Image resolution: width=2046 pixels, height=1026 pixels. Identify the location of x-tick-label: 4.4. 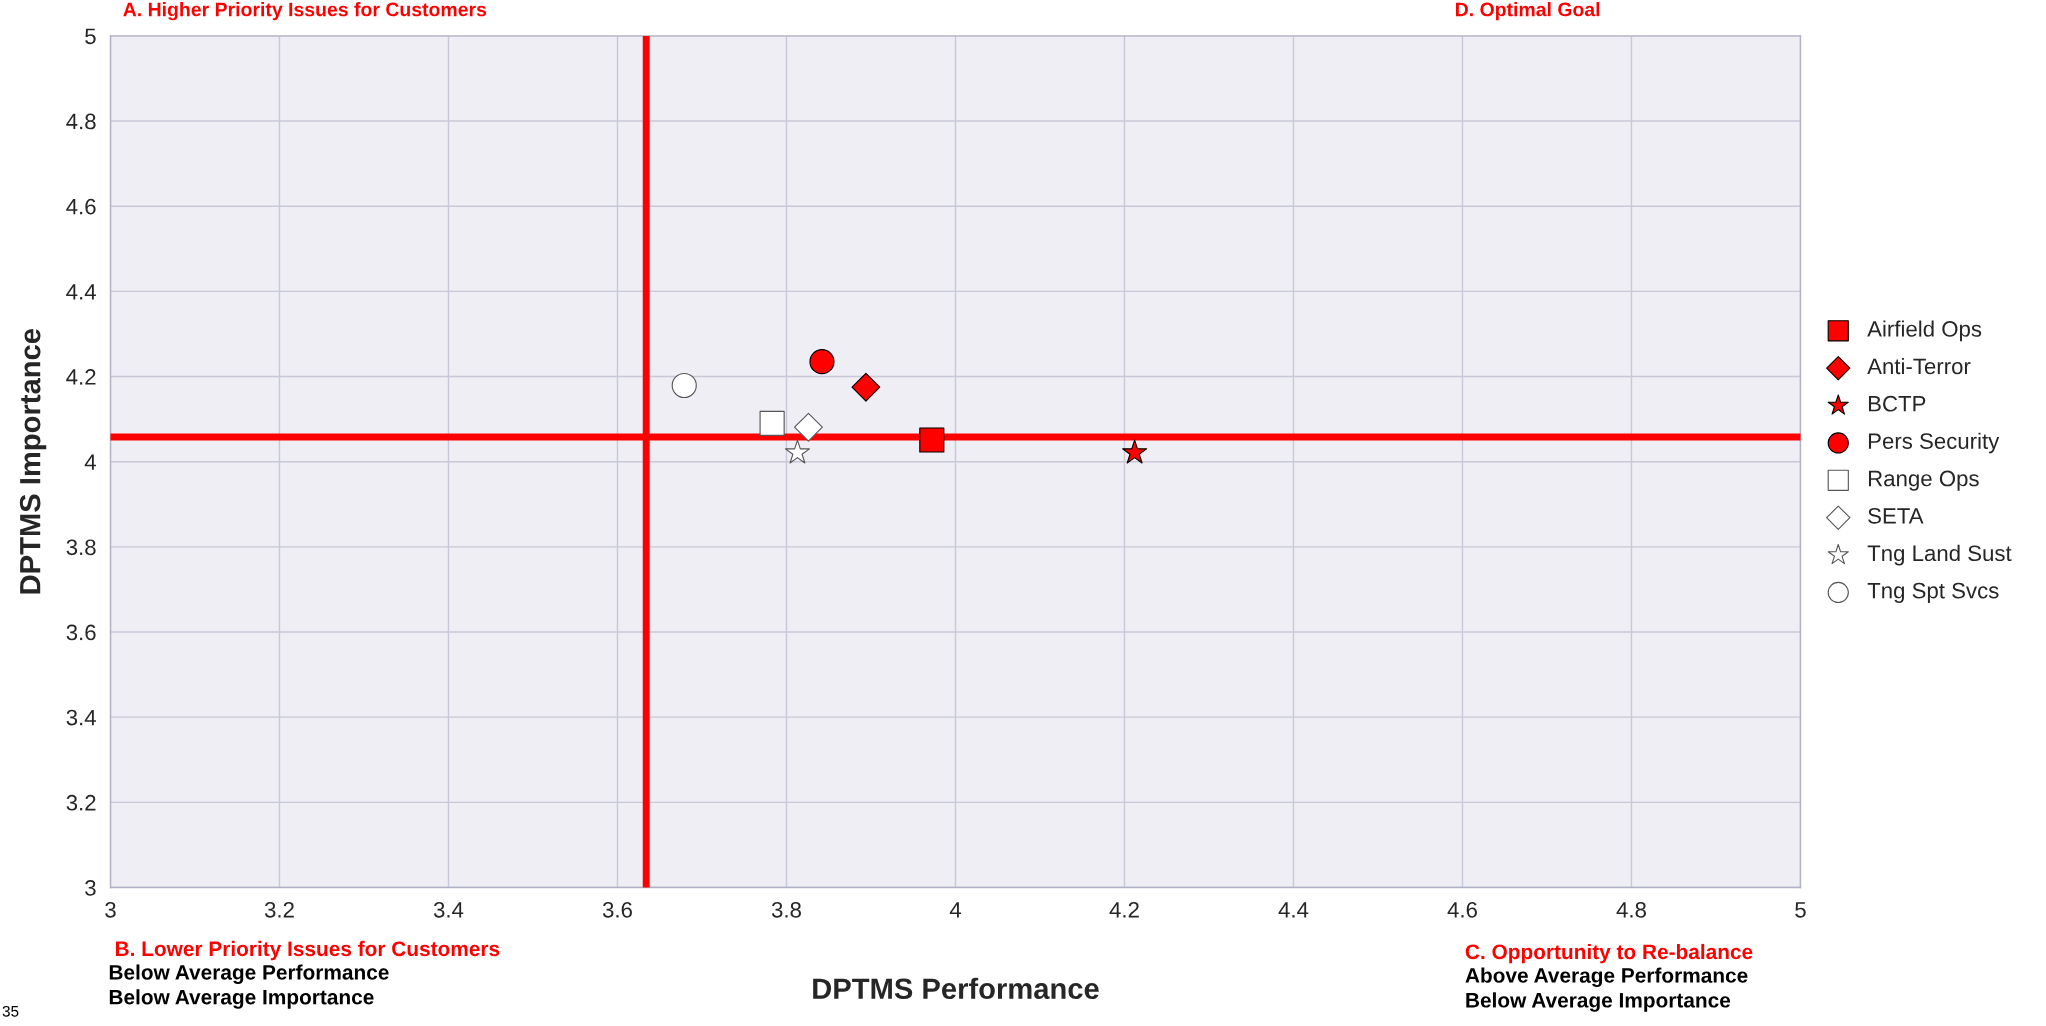
(1293, 910).